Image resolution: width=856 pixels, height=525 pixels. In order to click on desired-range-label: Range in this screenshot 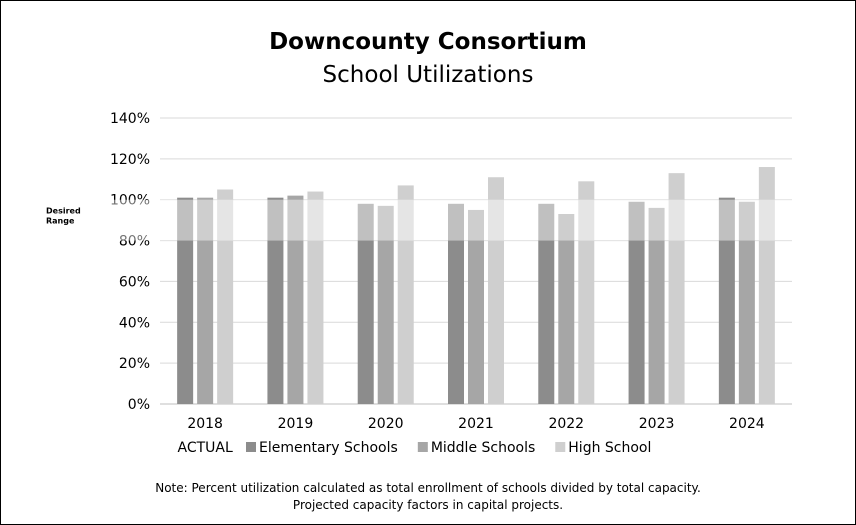, I will do `click(60, 221)`.